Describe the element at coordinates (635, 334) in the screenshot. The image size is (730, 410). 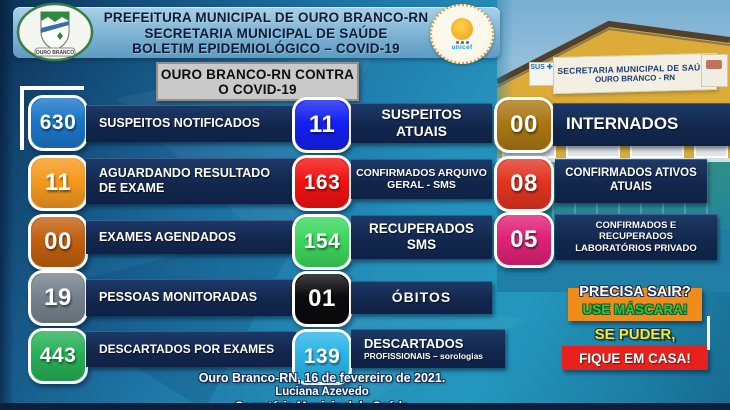
I see `advisory-if-possible: SE PUDER,` at that location.